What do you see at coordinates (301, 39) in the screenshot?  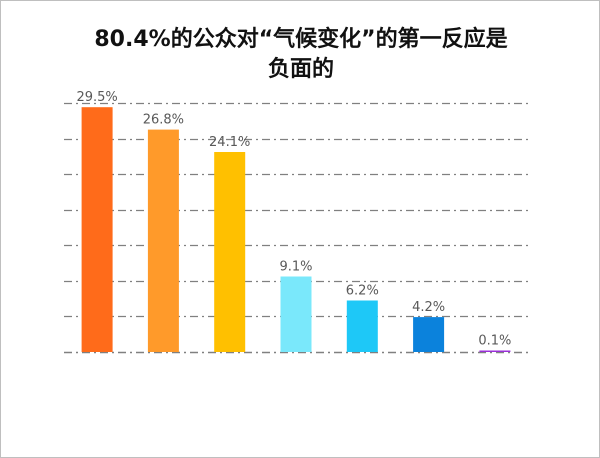 I see `chart-title-line-1: 80.4%的公众对“气候变化”的第一反应是` at bounding box center [301, 39].